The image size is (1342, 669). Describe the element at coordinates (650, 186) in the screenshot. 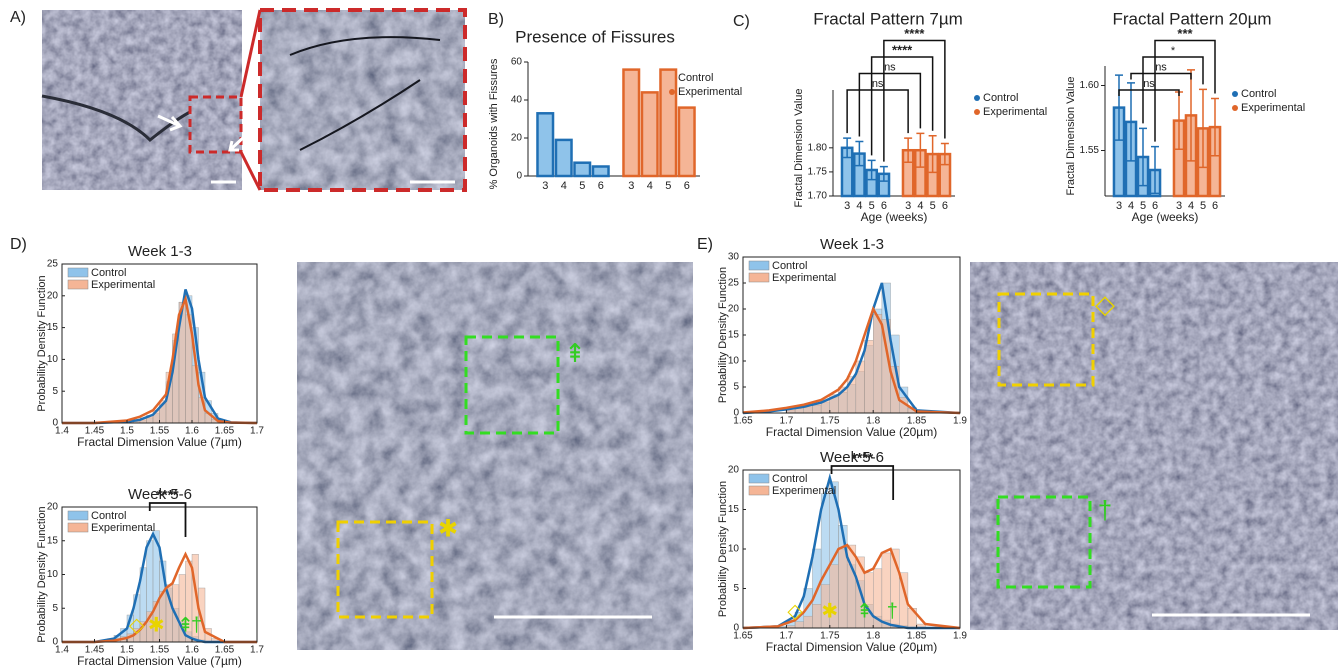

I see `x-tick-label: 4` at that location.